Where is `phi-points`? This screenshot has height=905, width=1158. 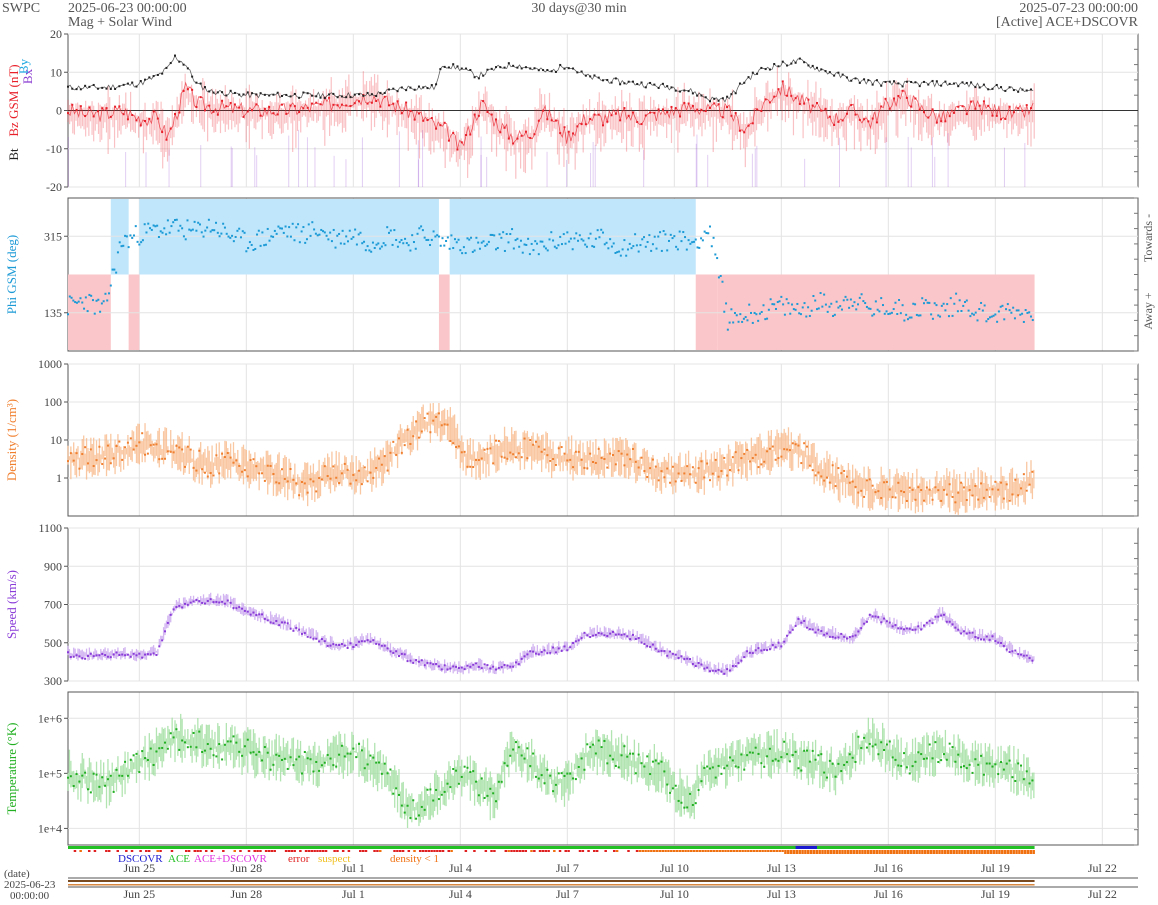 phi-points is located at coordinates (550, 274).